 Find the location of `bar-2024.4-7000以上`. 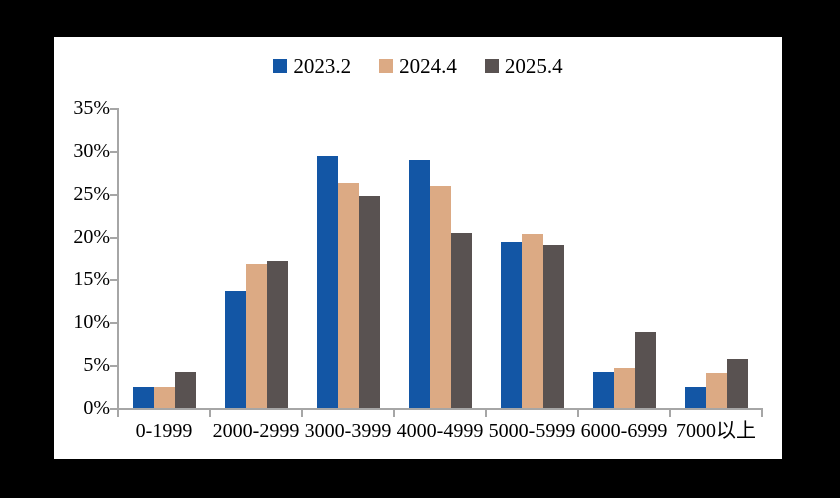

bar-2024.4-7000以上 is located at coordinates (716, 390).